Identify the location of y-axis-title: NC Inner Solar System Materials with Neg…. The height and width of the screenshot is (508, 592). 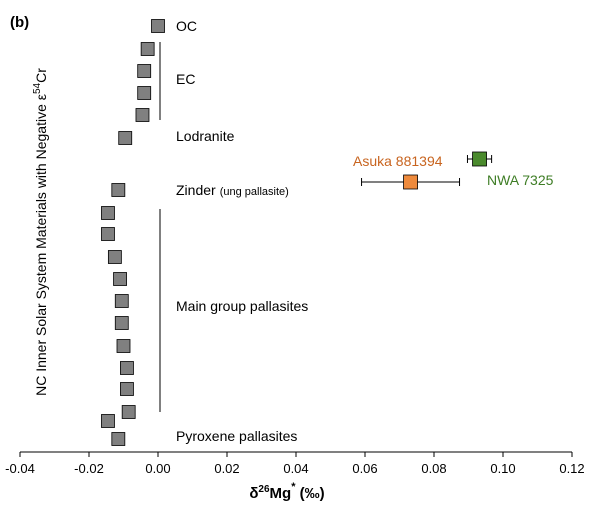
(40, 232).